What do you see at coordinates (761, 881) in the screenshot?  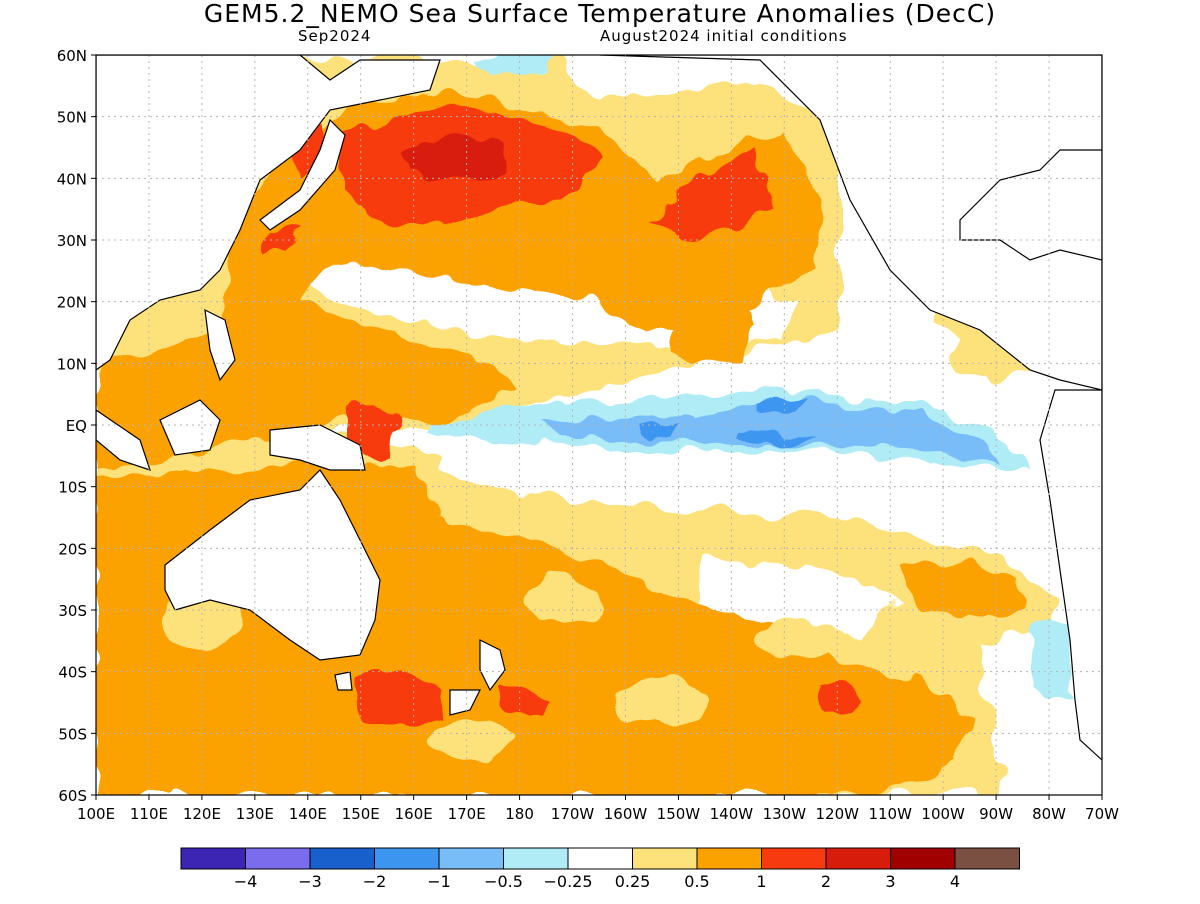 I see `legend-label: 1` at bounding box center [761, 881].